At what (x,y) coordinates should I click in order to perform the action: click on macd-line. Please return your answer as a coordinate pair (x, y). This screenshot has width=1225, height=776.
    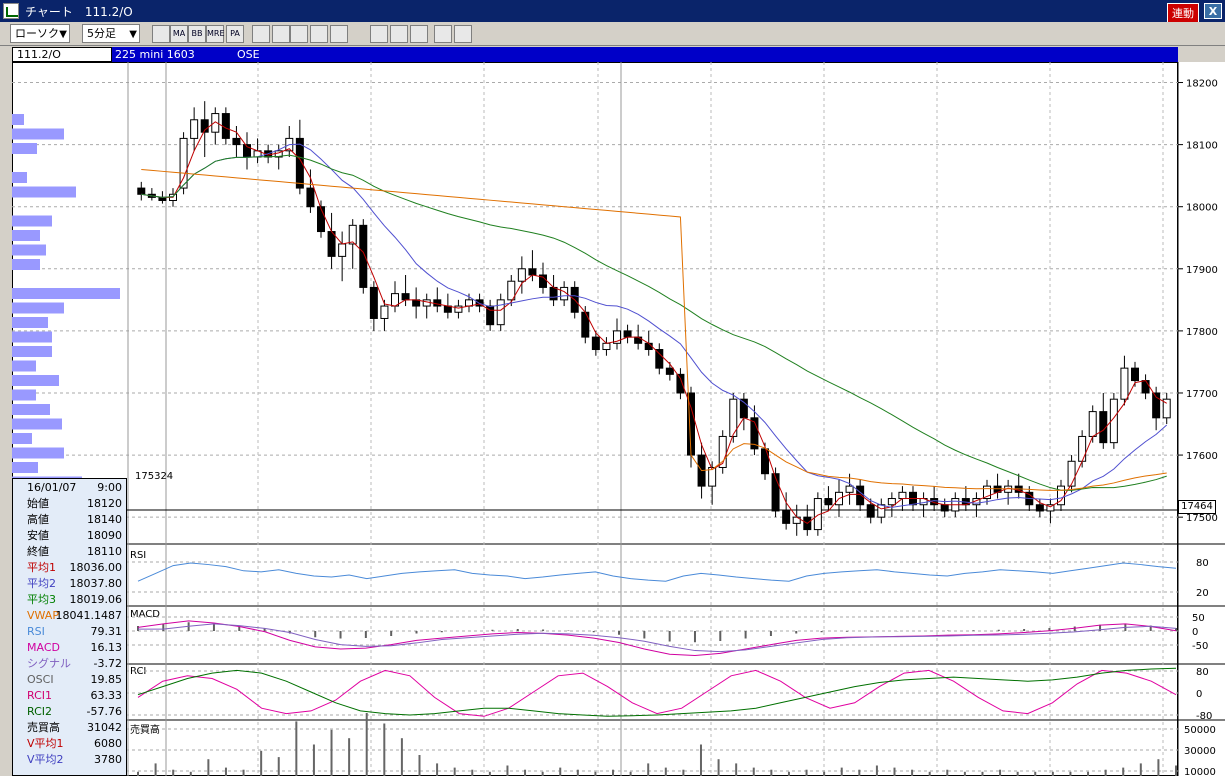
    Looking at the image, I should click on (657, 638).